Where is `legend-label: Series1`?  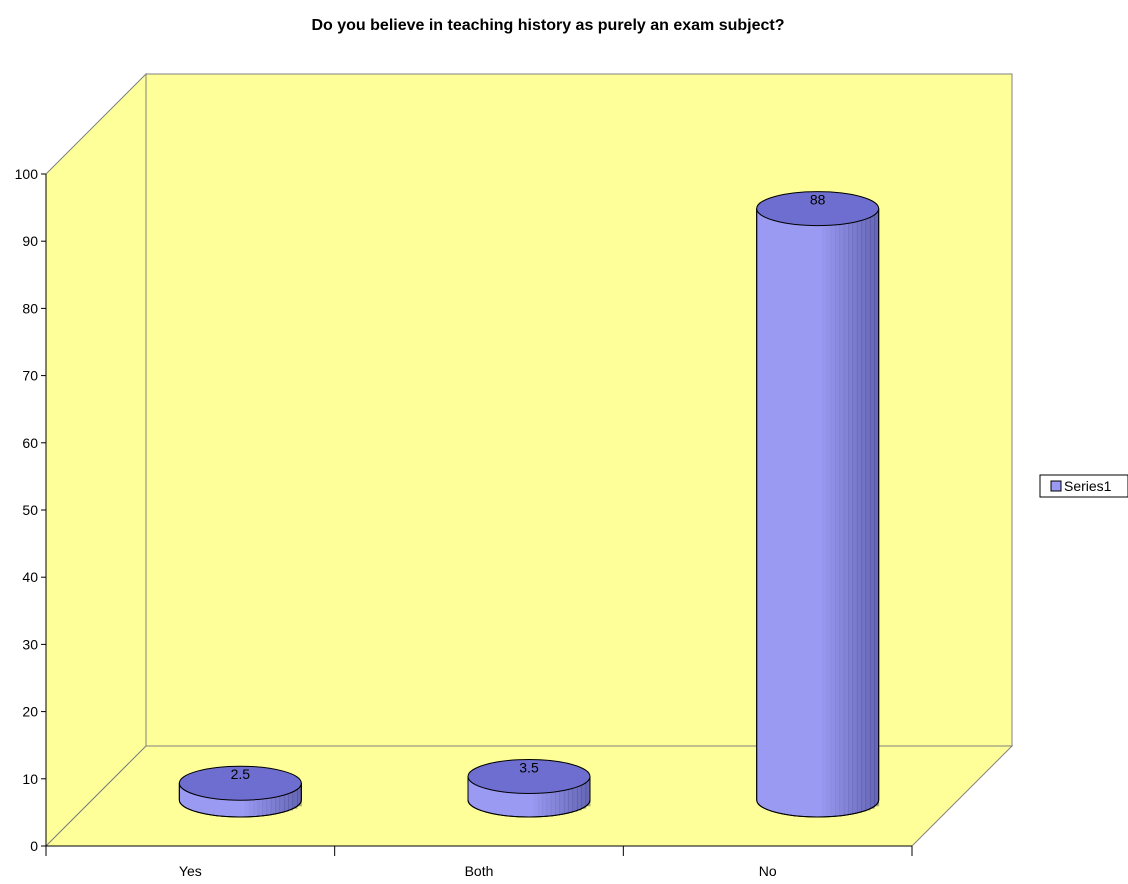
legend-label: Series1 is located at coordinates (1088, 486).